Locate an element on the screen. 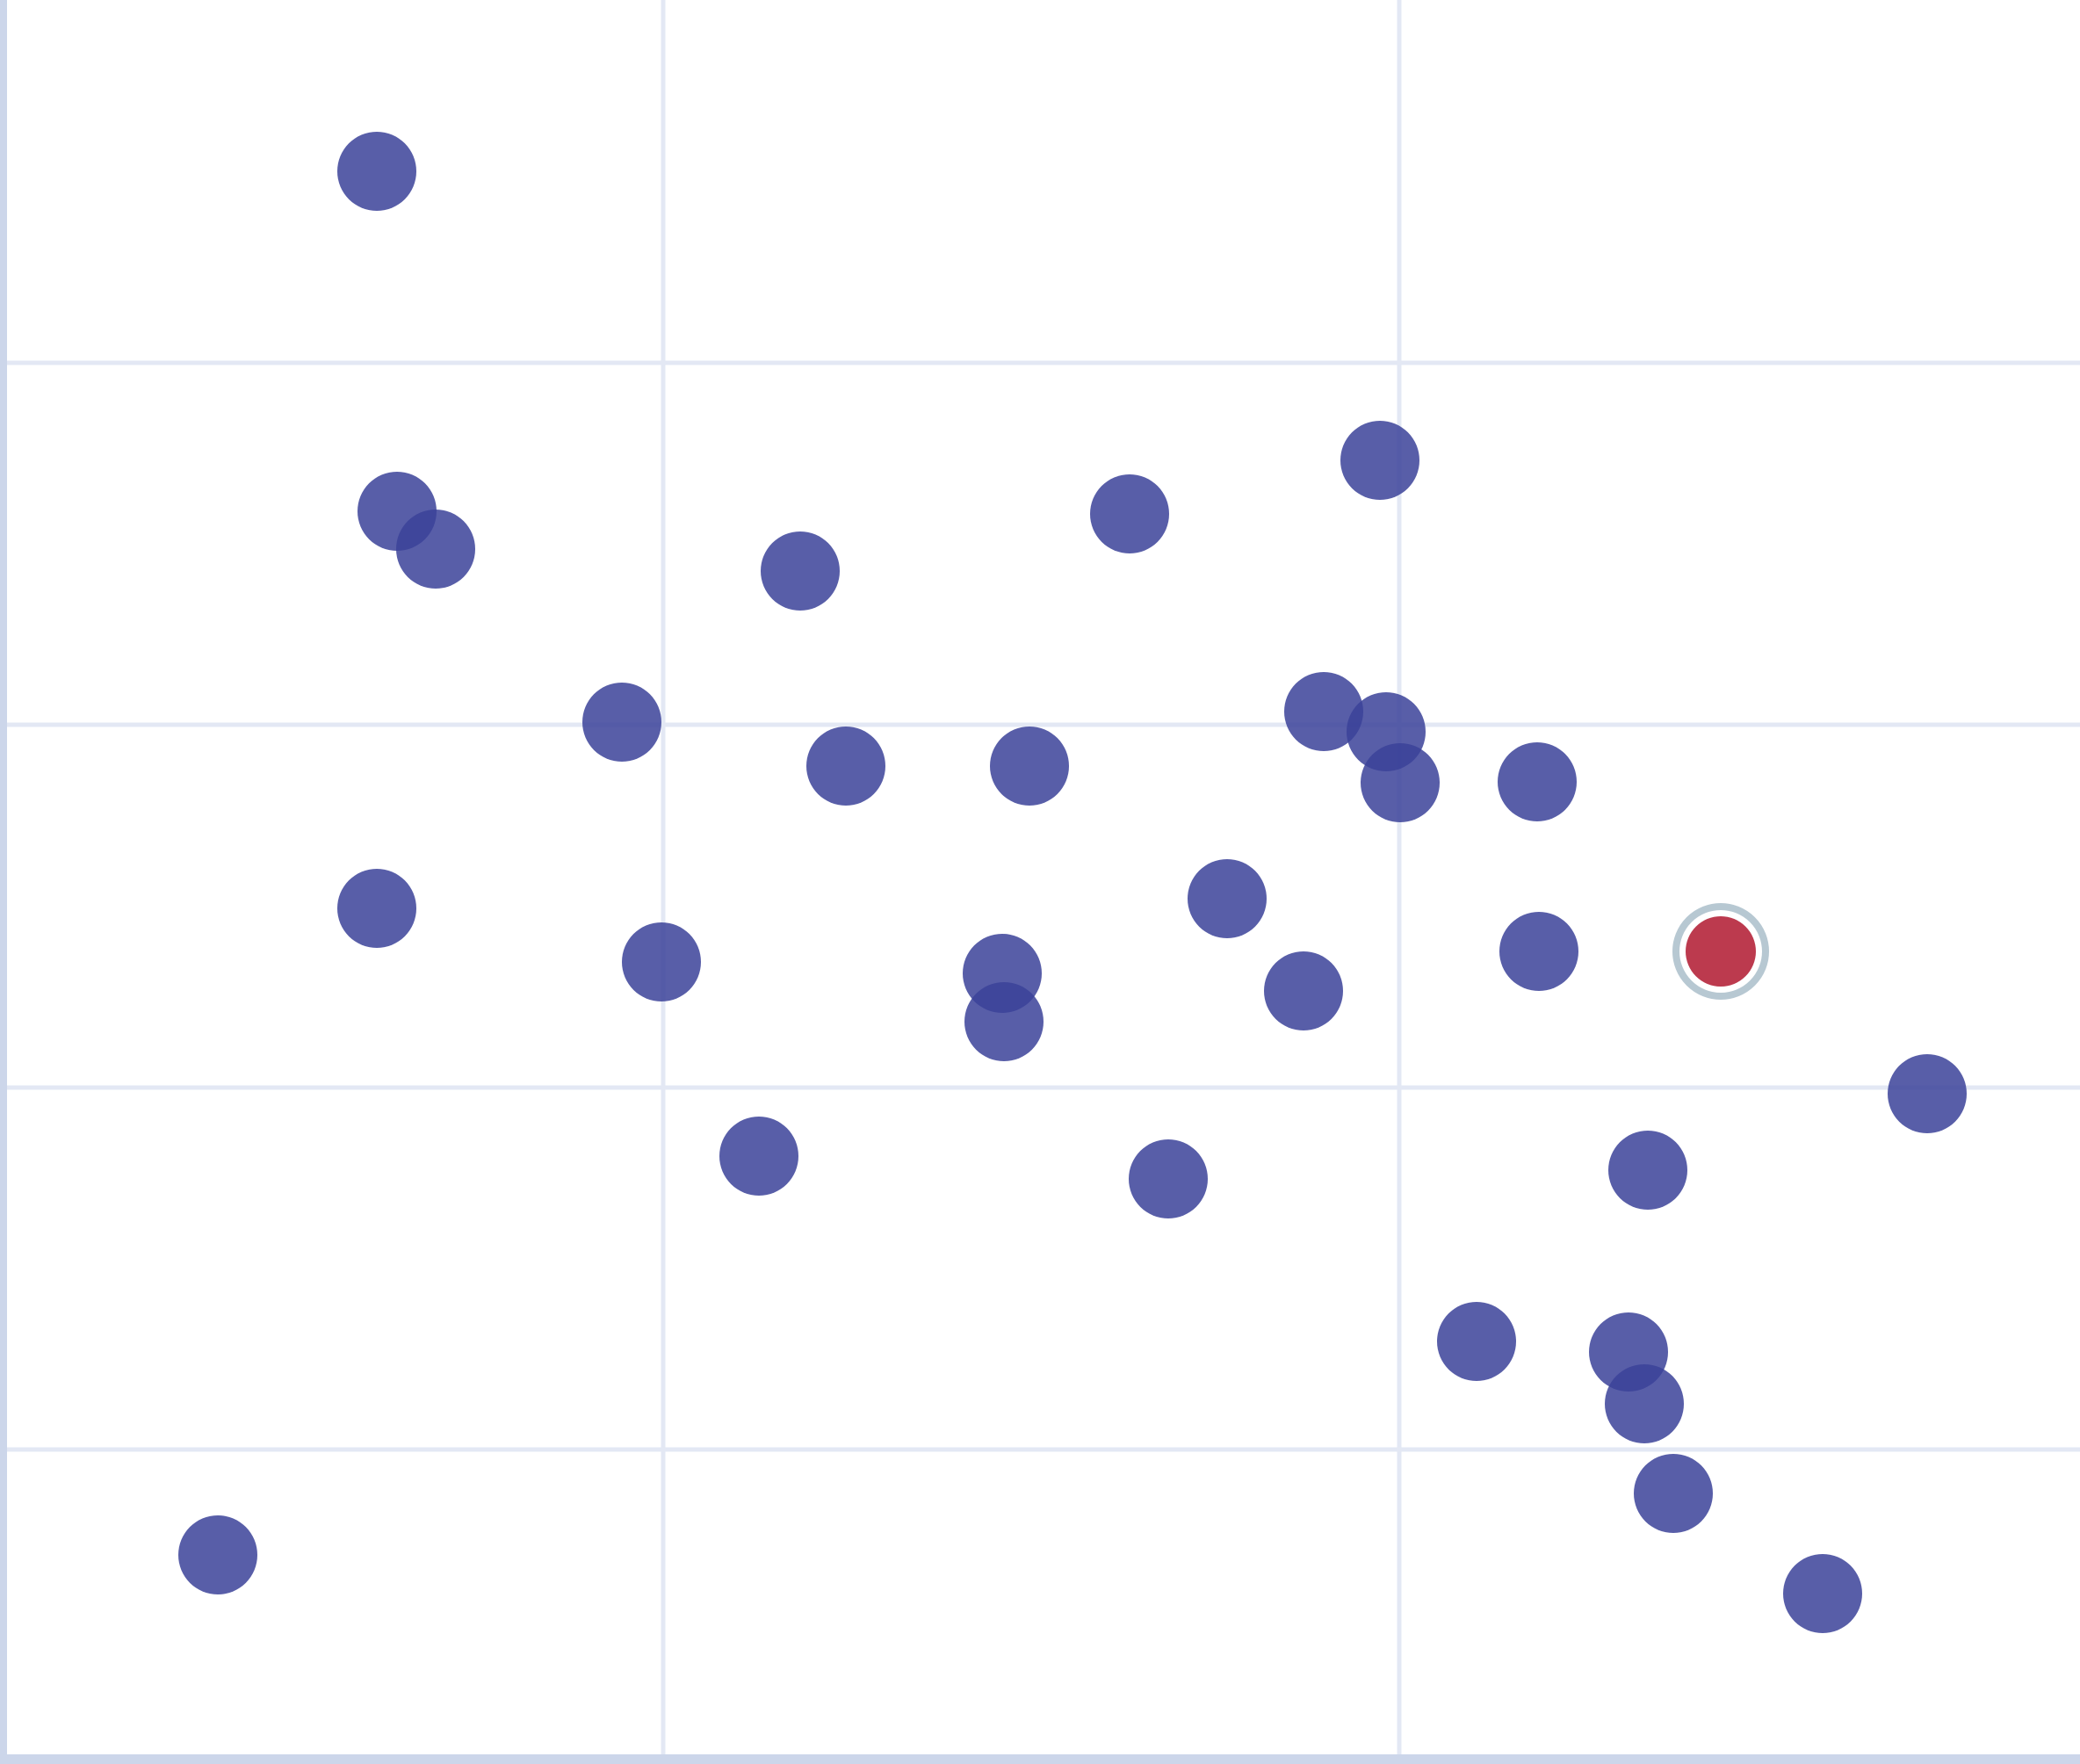 Image resolution: width=2080 pixels, height=1764 pixels. y-axis-line is located at coordinates (3, 882).